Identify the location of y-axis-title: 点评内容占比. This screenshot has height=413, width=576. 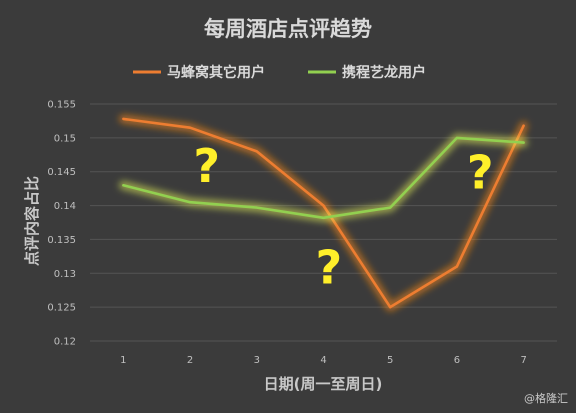
(32, 221).